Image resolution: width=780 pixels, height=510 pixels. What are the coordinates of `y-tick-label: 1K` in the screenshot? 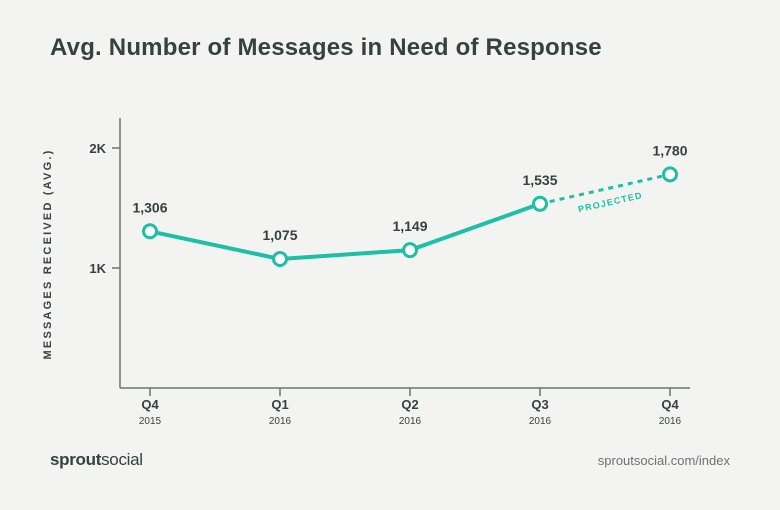 It's located at (97, 268).